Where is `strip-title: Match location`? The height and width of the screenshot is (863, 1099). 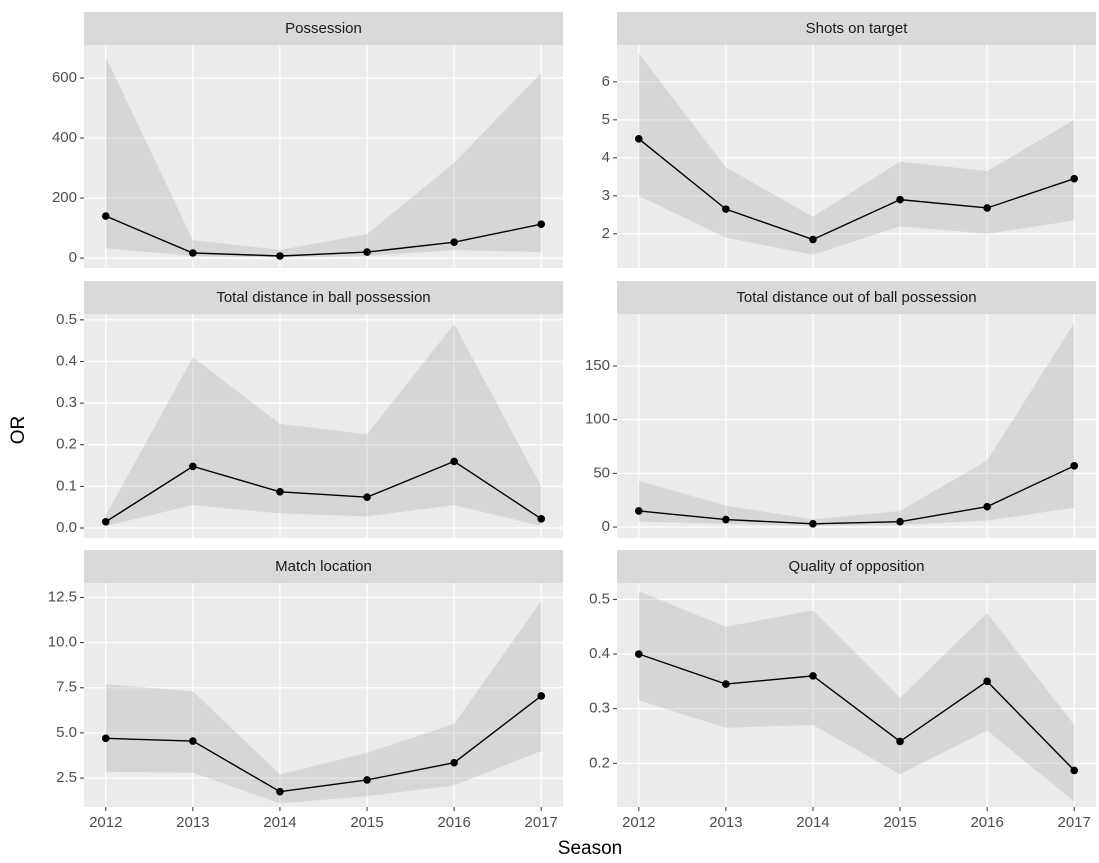 strip-title: Match location is located at coordinates (323, 566).